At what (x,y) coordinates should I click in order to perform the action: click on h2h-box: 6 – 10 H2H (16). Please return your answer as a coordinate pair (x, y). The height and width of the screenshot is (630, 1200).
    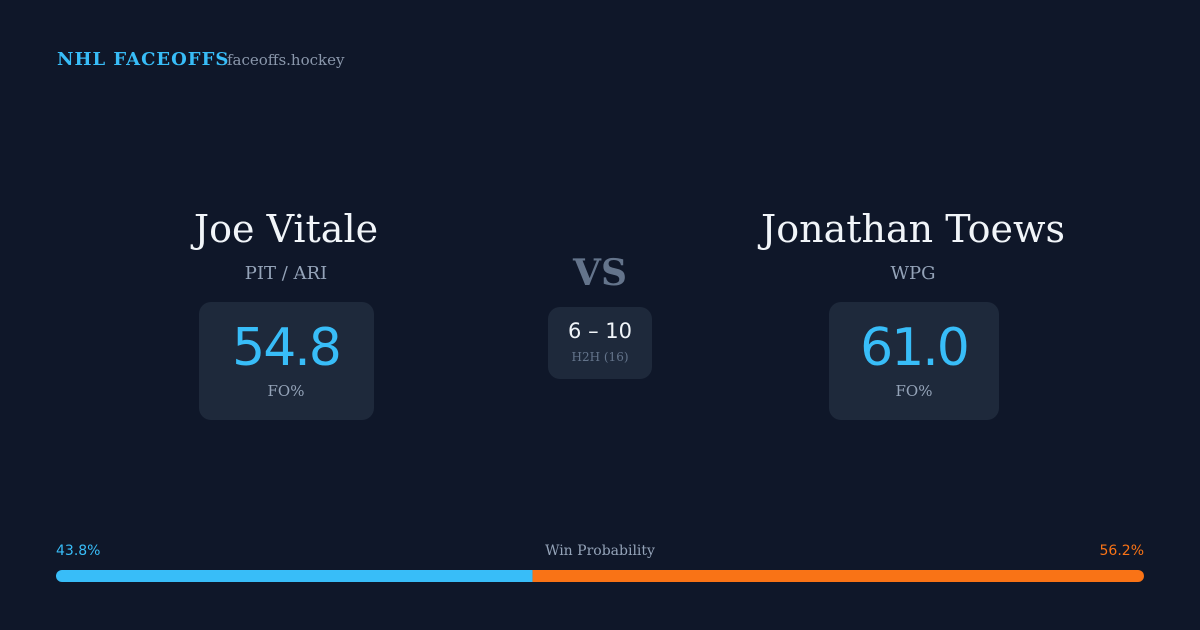
    Looking at the image, I should click on (600, 343).